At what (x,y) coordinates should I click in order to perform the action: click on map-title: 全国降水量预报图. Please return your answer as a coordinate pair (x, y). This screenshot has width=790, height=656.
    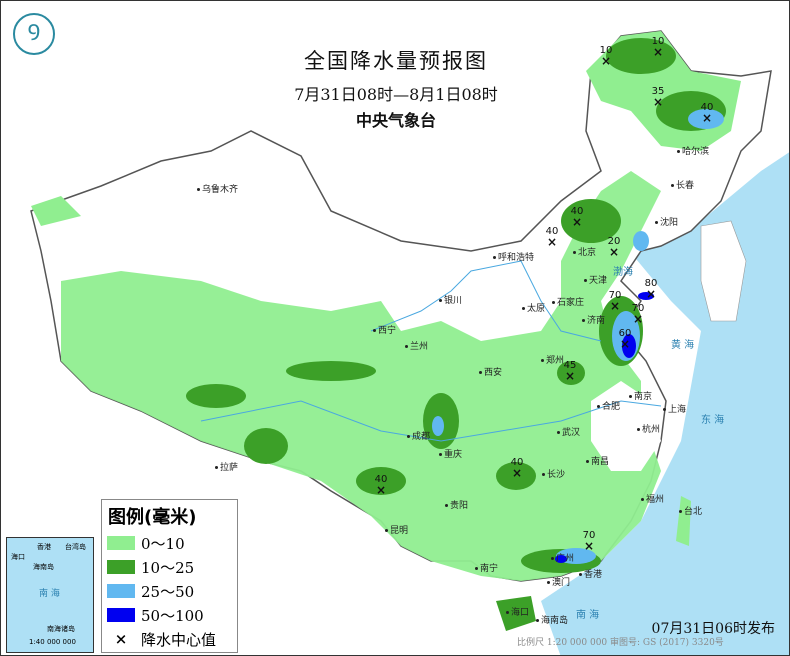
    Looking at the image, I should click on (396, 61).